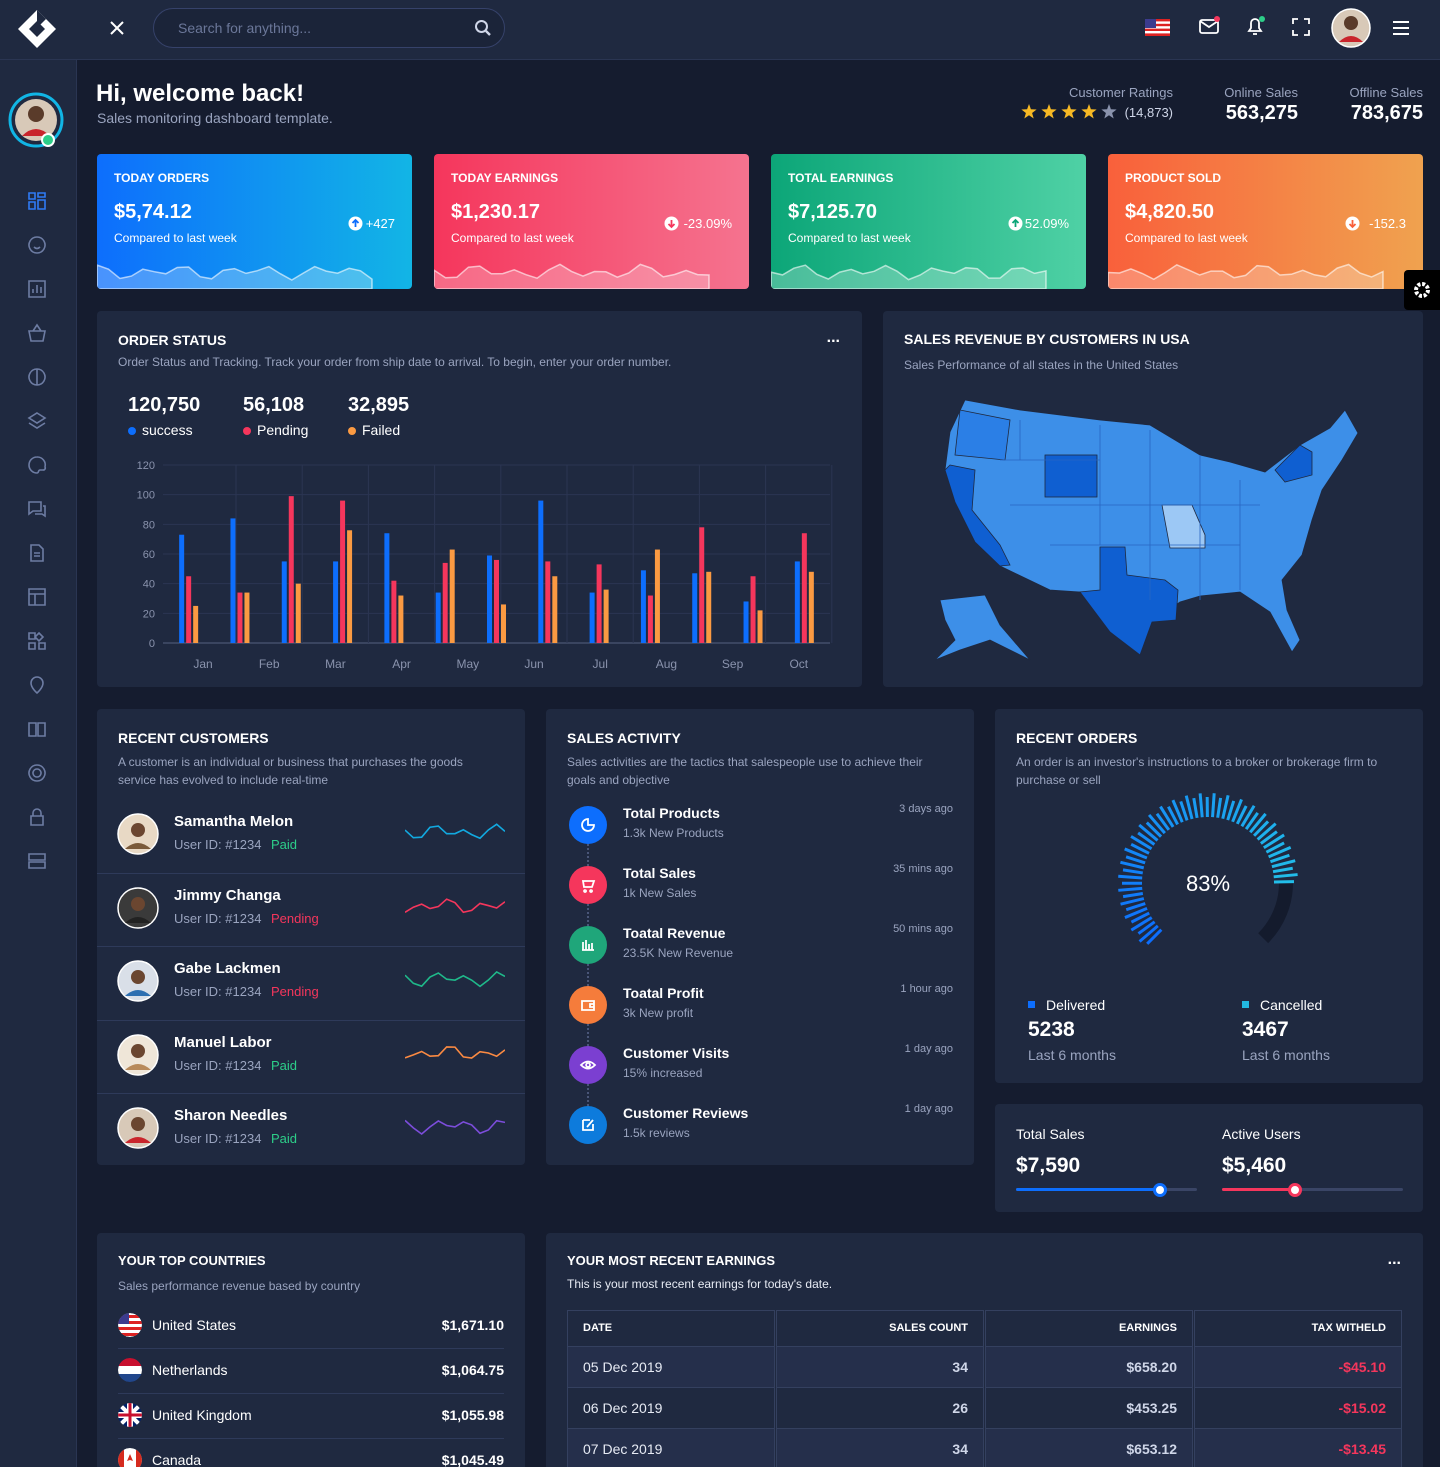 Image resolution: width=1440 pixels, height=1467 pixels. Describe the element at coordinates (235, 276) in the screenshot. I see `kpi-sparkline` at that location.